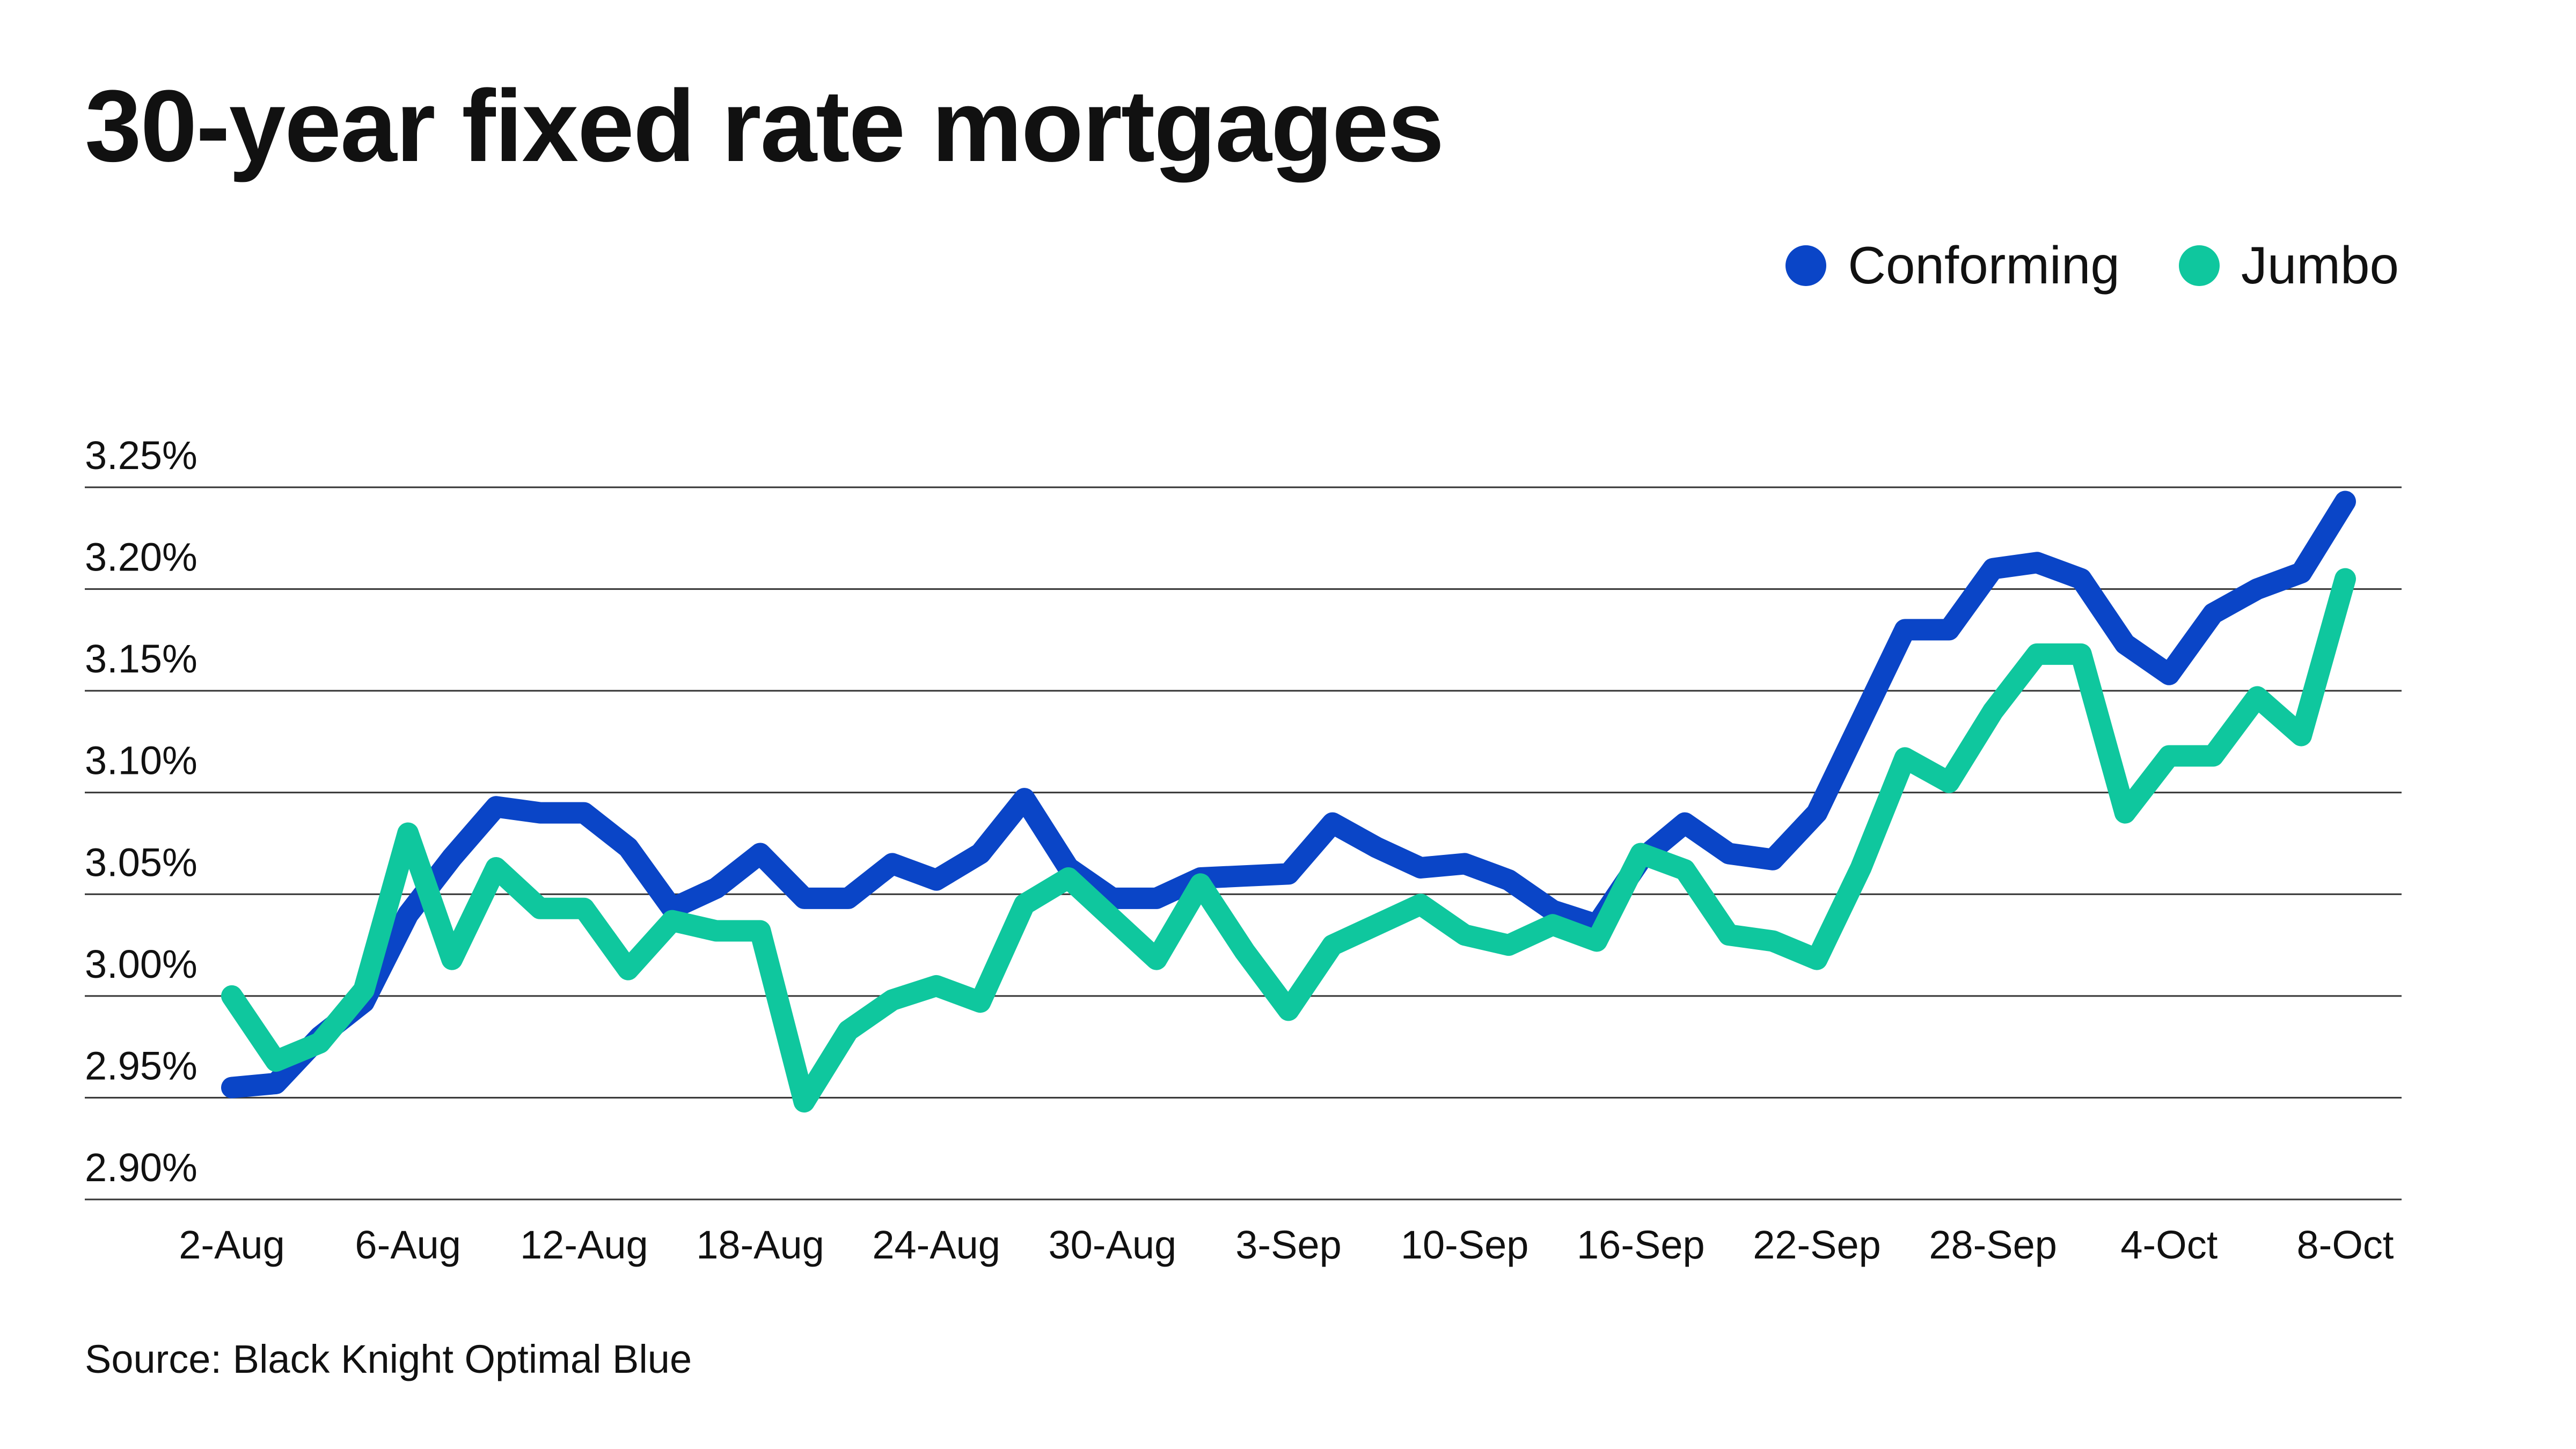 This screenshot has width=2576, height=1449. What do you see at coordinates (231, 1245) in the screenshot?
I see `x-tick-label: 2-Aug` at bounding box center [231, 1245].